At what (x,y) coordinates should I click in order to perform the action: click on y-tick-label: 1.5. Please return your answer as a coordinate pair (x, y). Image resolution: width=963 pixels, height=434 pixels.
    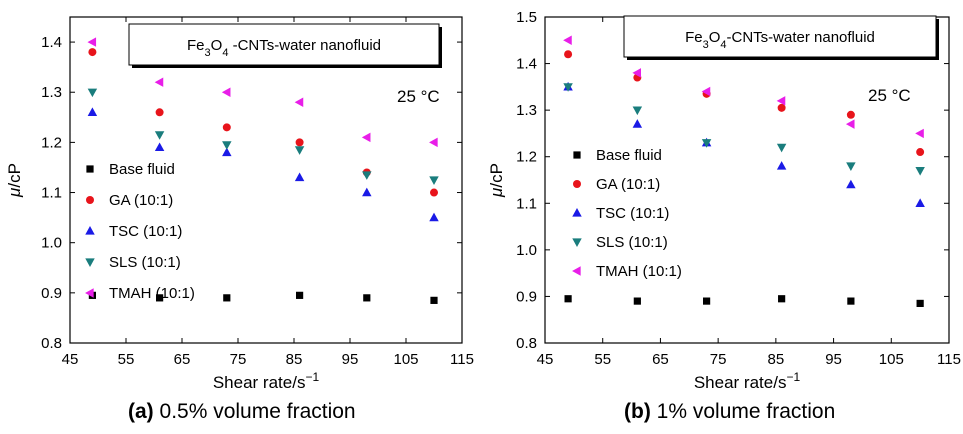
    Looking at the image, I should click on (526, 17).